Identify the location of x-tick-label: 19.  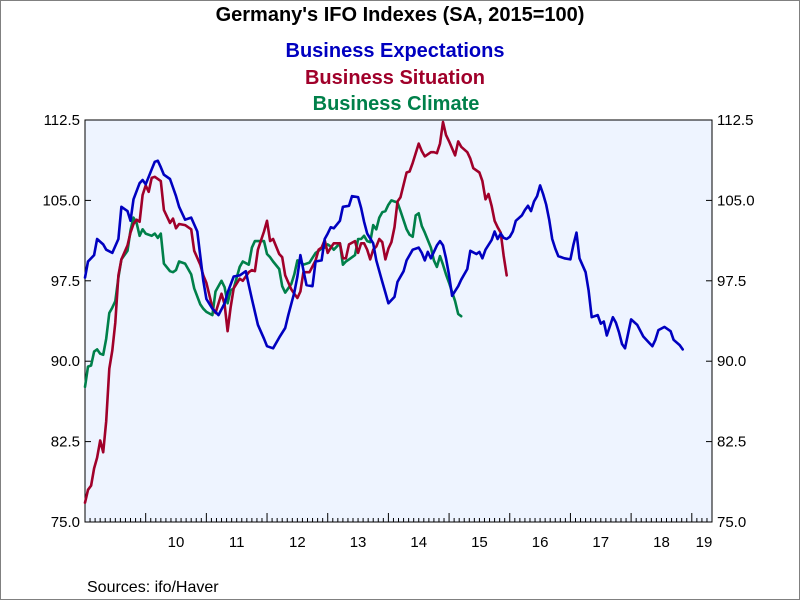
(704, 542).